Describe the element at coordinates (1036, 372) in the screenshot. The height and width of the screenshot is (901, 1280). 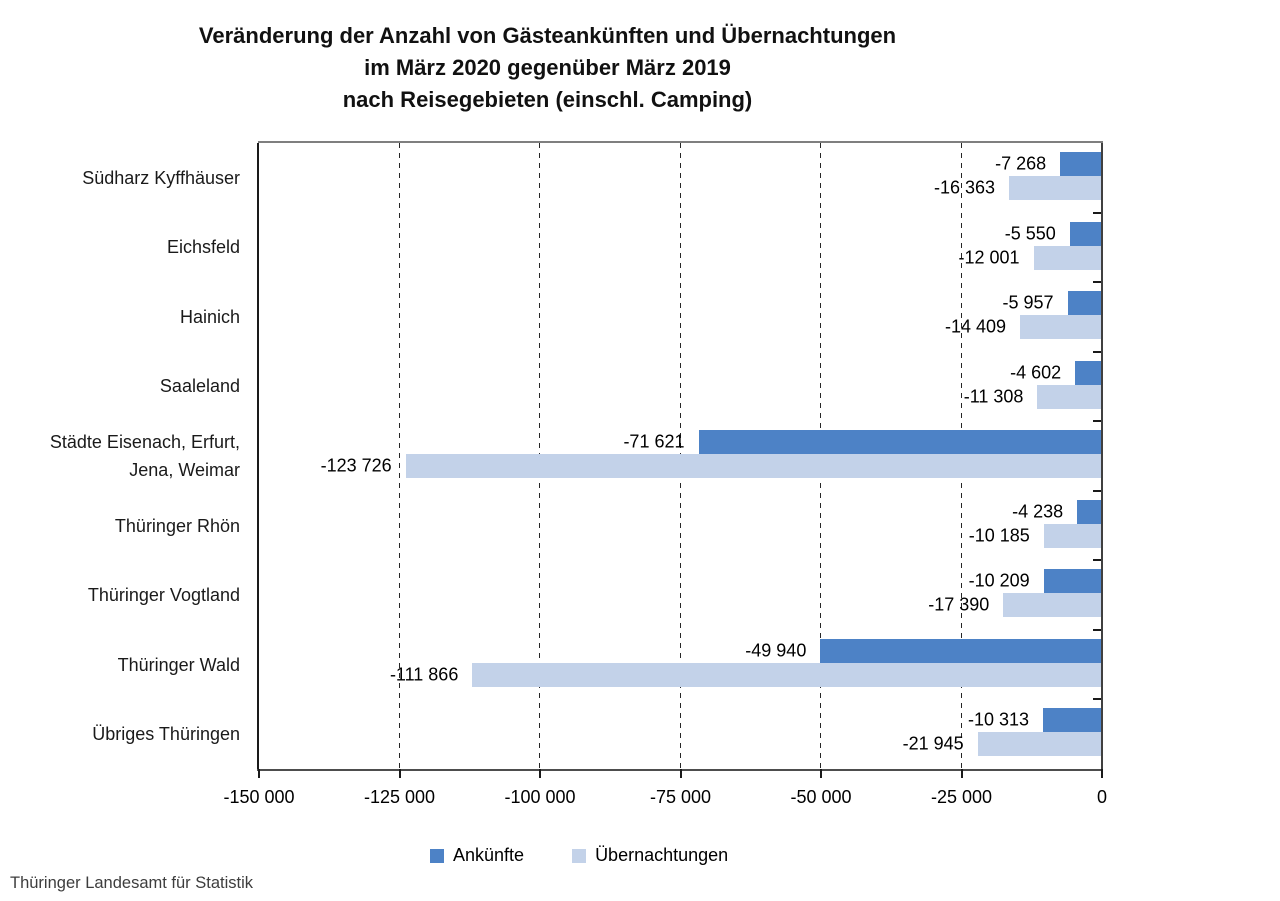
I see `value-label-ankuenfte: -4 602` at that location.